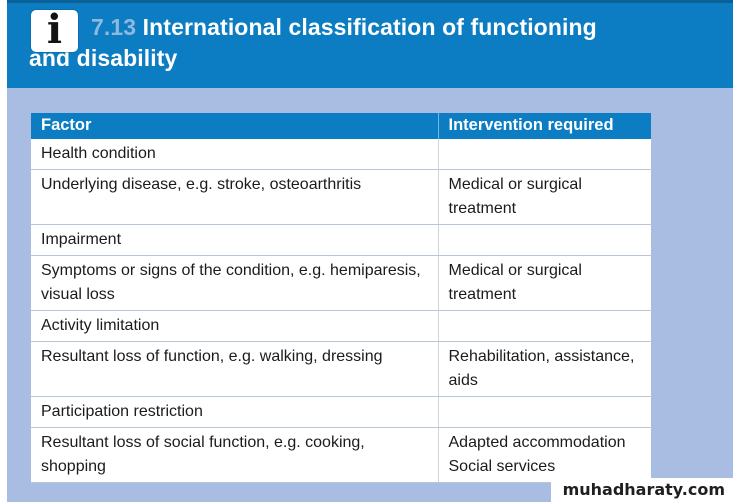 This screenshot has width=738, height=502. I want to click on watermark-text: muhadharaty.com, so click(643, 489).